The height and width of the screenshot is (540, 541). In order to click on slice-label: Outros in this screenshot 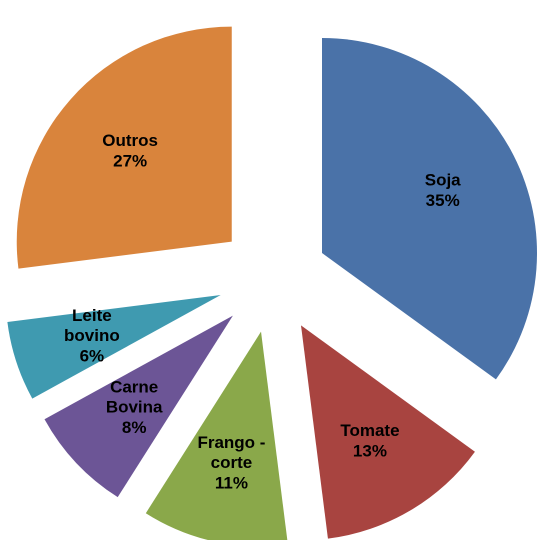, I will do `click(130, 141)`.